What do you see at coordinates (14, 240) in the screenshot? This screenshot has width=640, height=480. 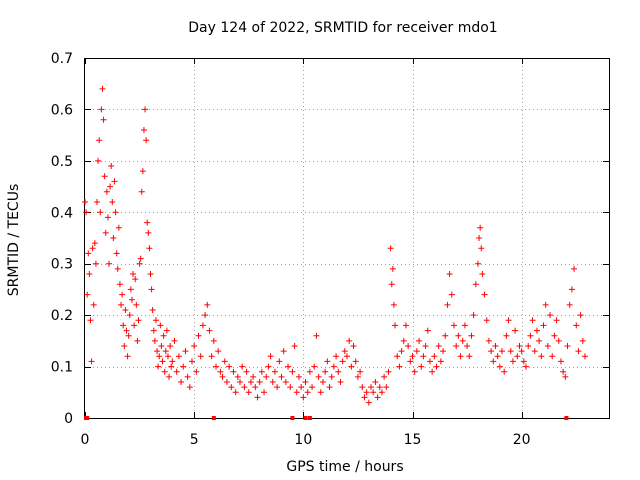 I see `y-axis-label: SRMTID / TECUs` at bounding box center [14, 240].